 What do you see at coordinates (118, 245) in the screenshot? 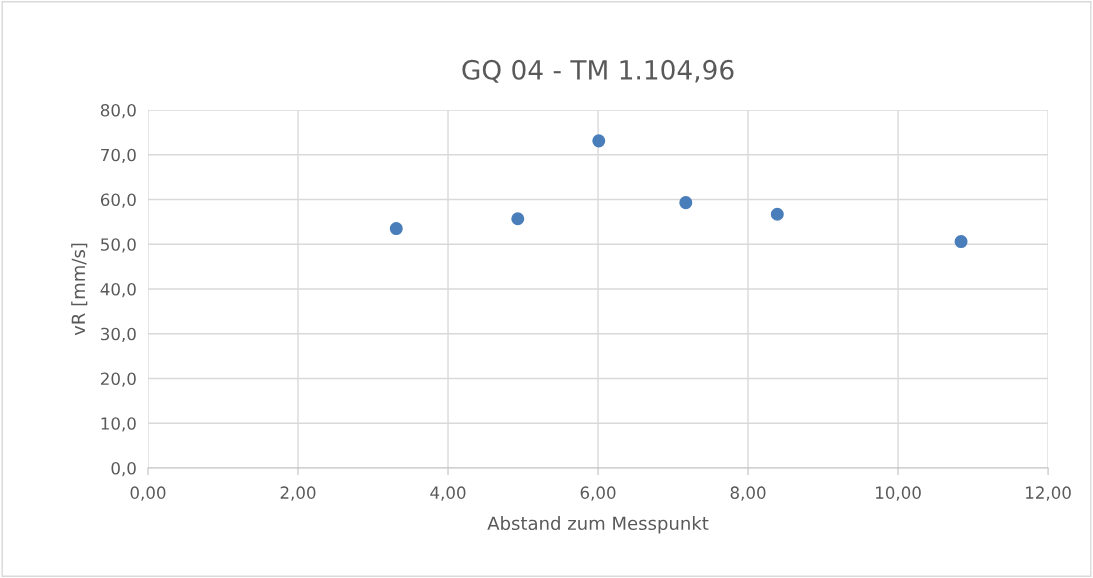
I see `y-tick-label: 50,0` at bounding box center [118, 245].